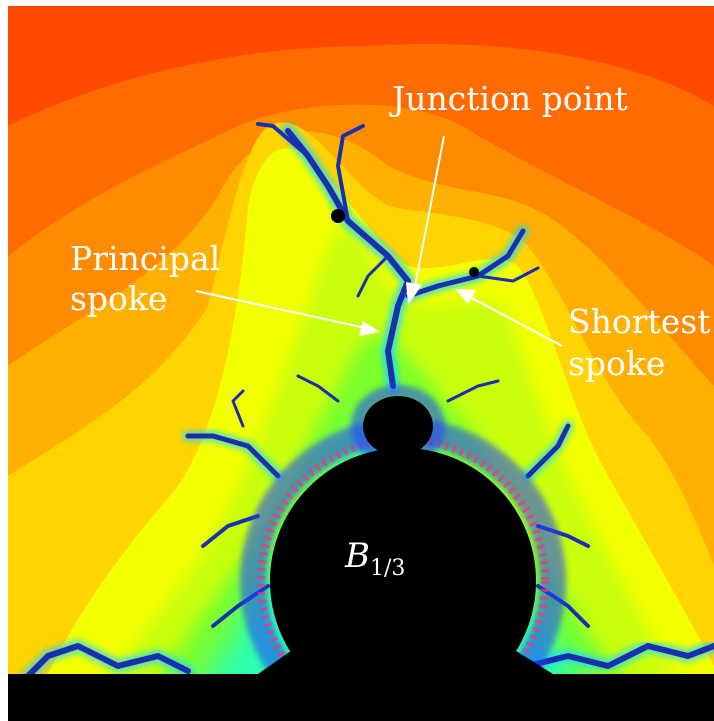 The image size is (714, 721). Describe the element at coordinates (414, 293) in the screenshot. I see `junction-arrow-head` at that location.